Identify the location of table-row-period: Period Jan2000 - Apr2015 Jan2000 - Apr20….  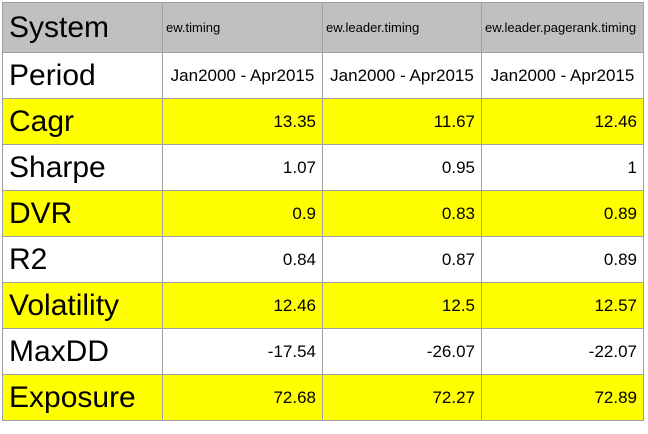
(323, 75).